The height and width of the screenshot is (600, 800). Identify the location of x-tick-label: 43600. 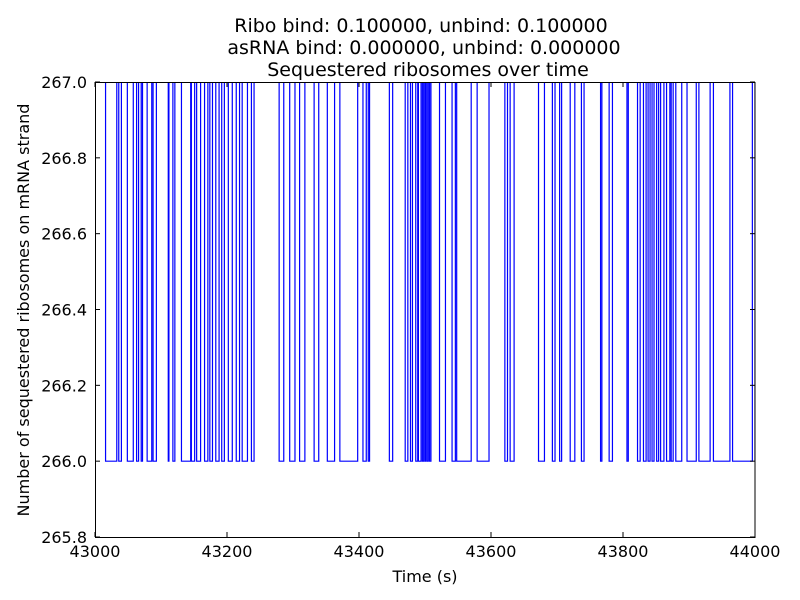
(491, 551).